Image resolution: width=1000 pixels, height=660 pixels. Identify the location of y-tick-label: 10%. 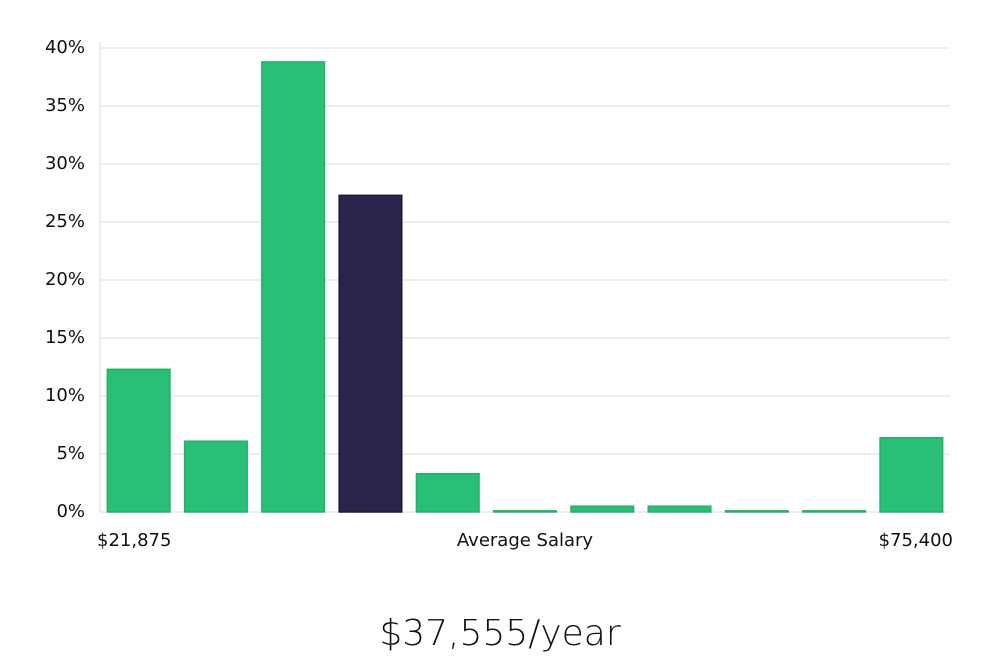
(65, 395).